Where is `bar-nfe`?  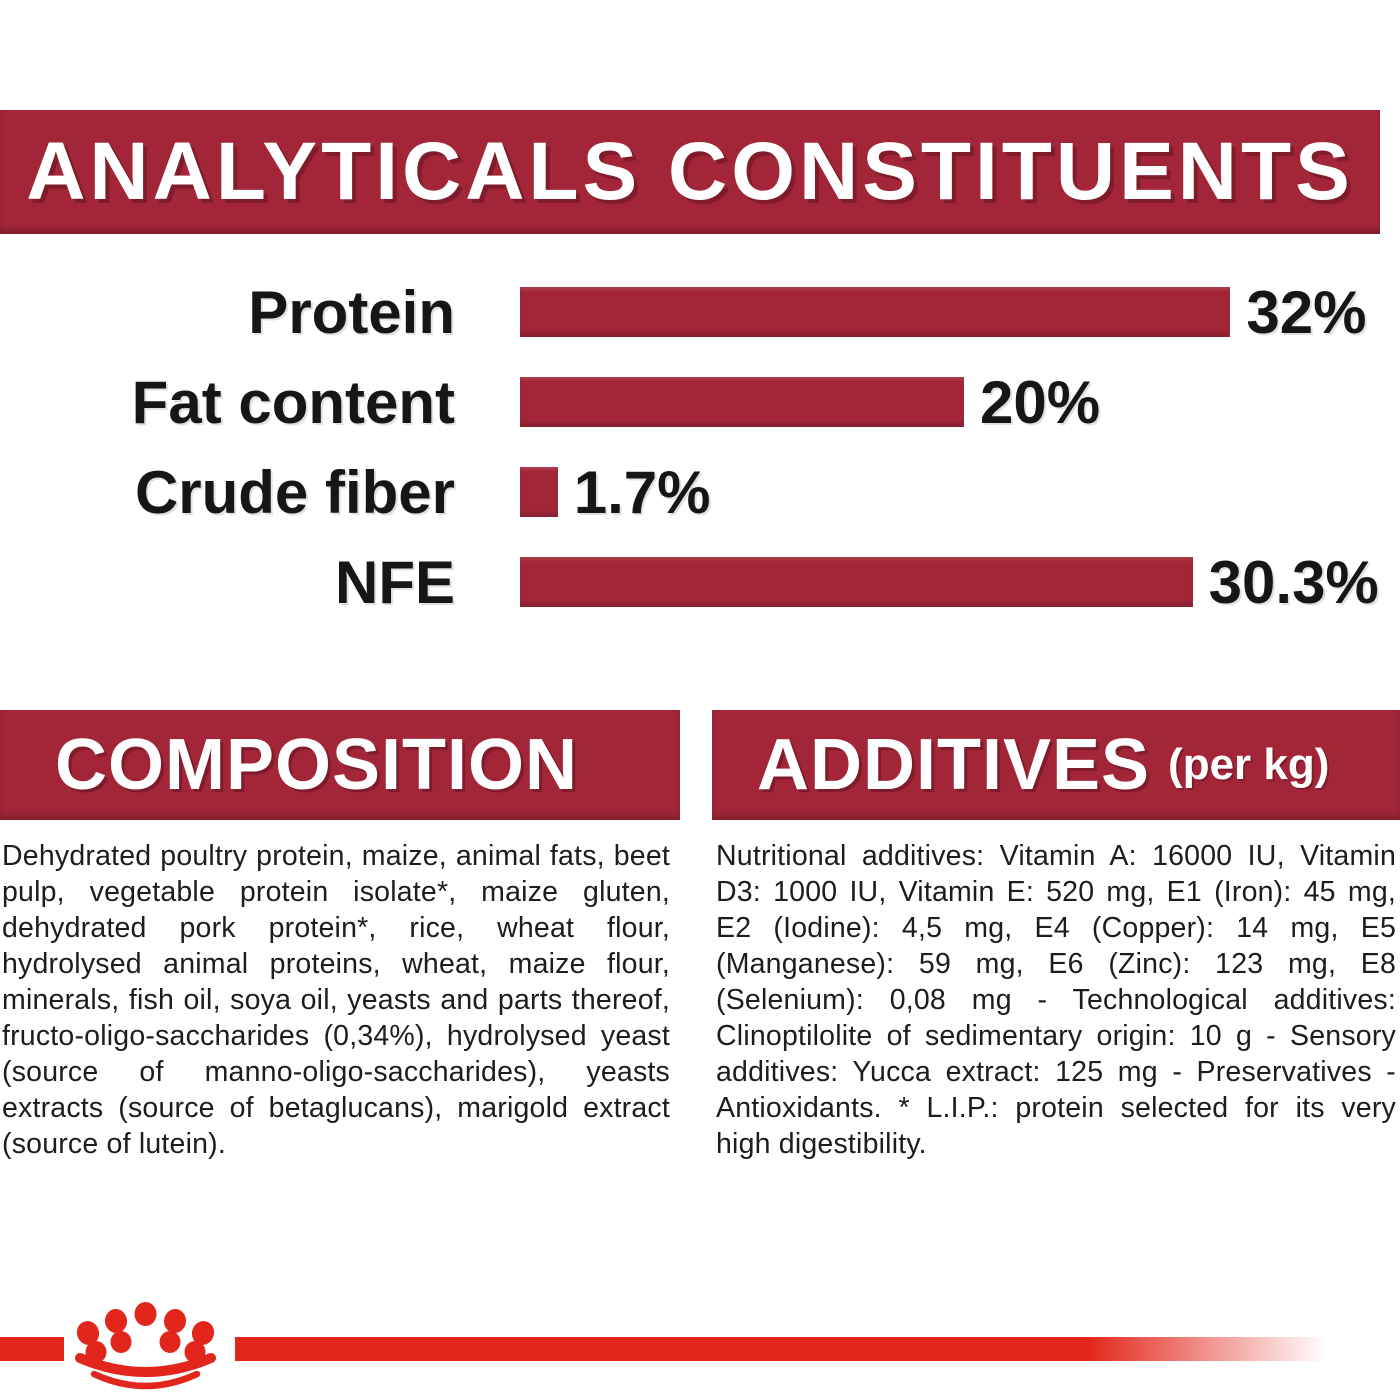 bar-nfe is located at coordinates (856, 582).